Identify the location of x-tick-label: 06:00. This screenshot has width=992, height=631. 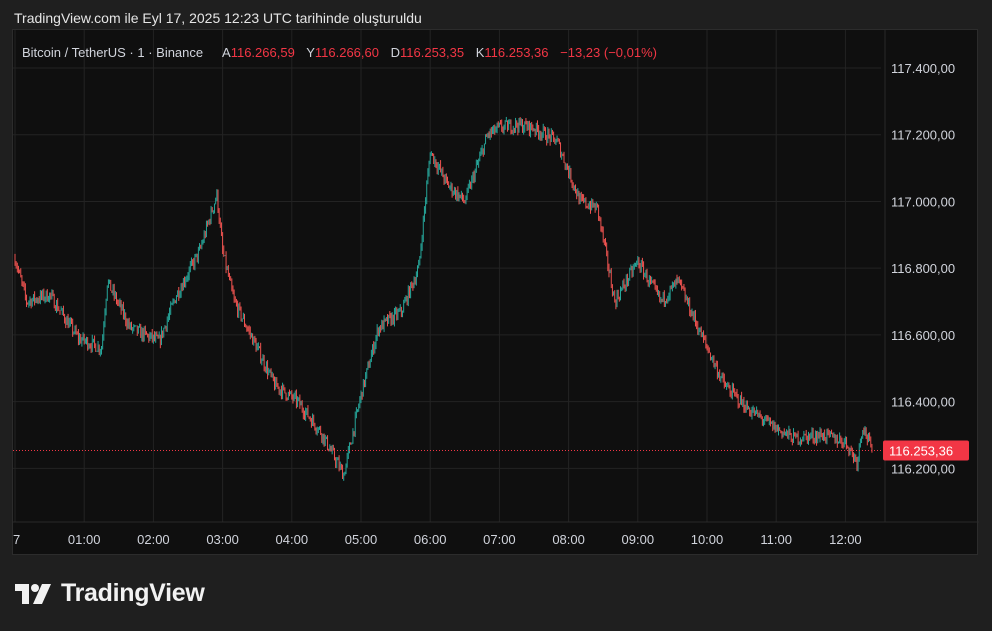
(430, 539).